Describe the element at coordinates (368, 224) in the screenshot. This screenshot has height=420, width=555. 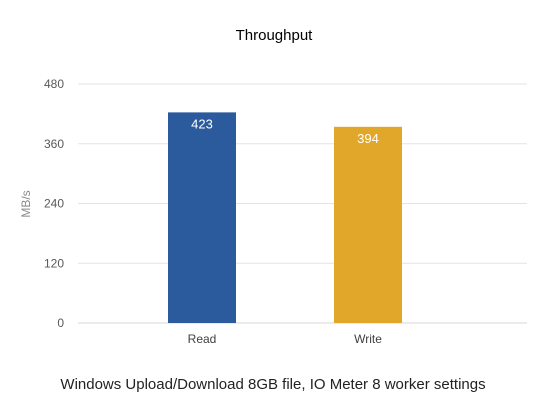
I see `bar-write` at that location.